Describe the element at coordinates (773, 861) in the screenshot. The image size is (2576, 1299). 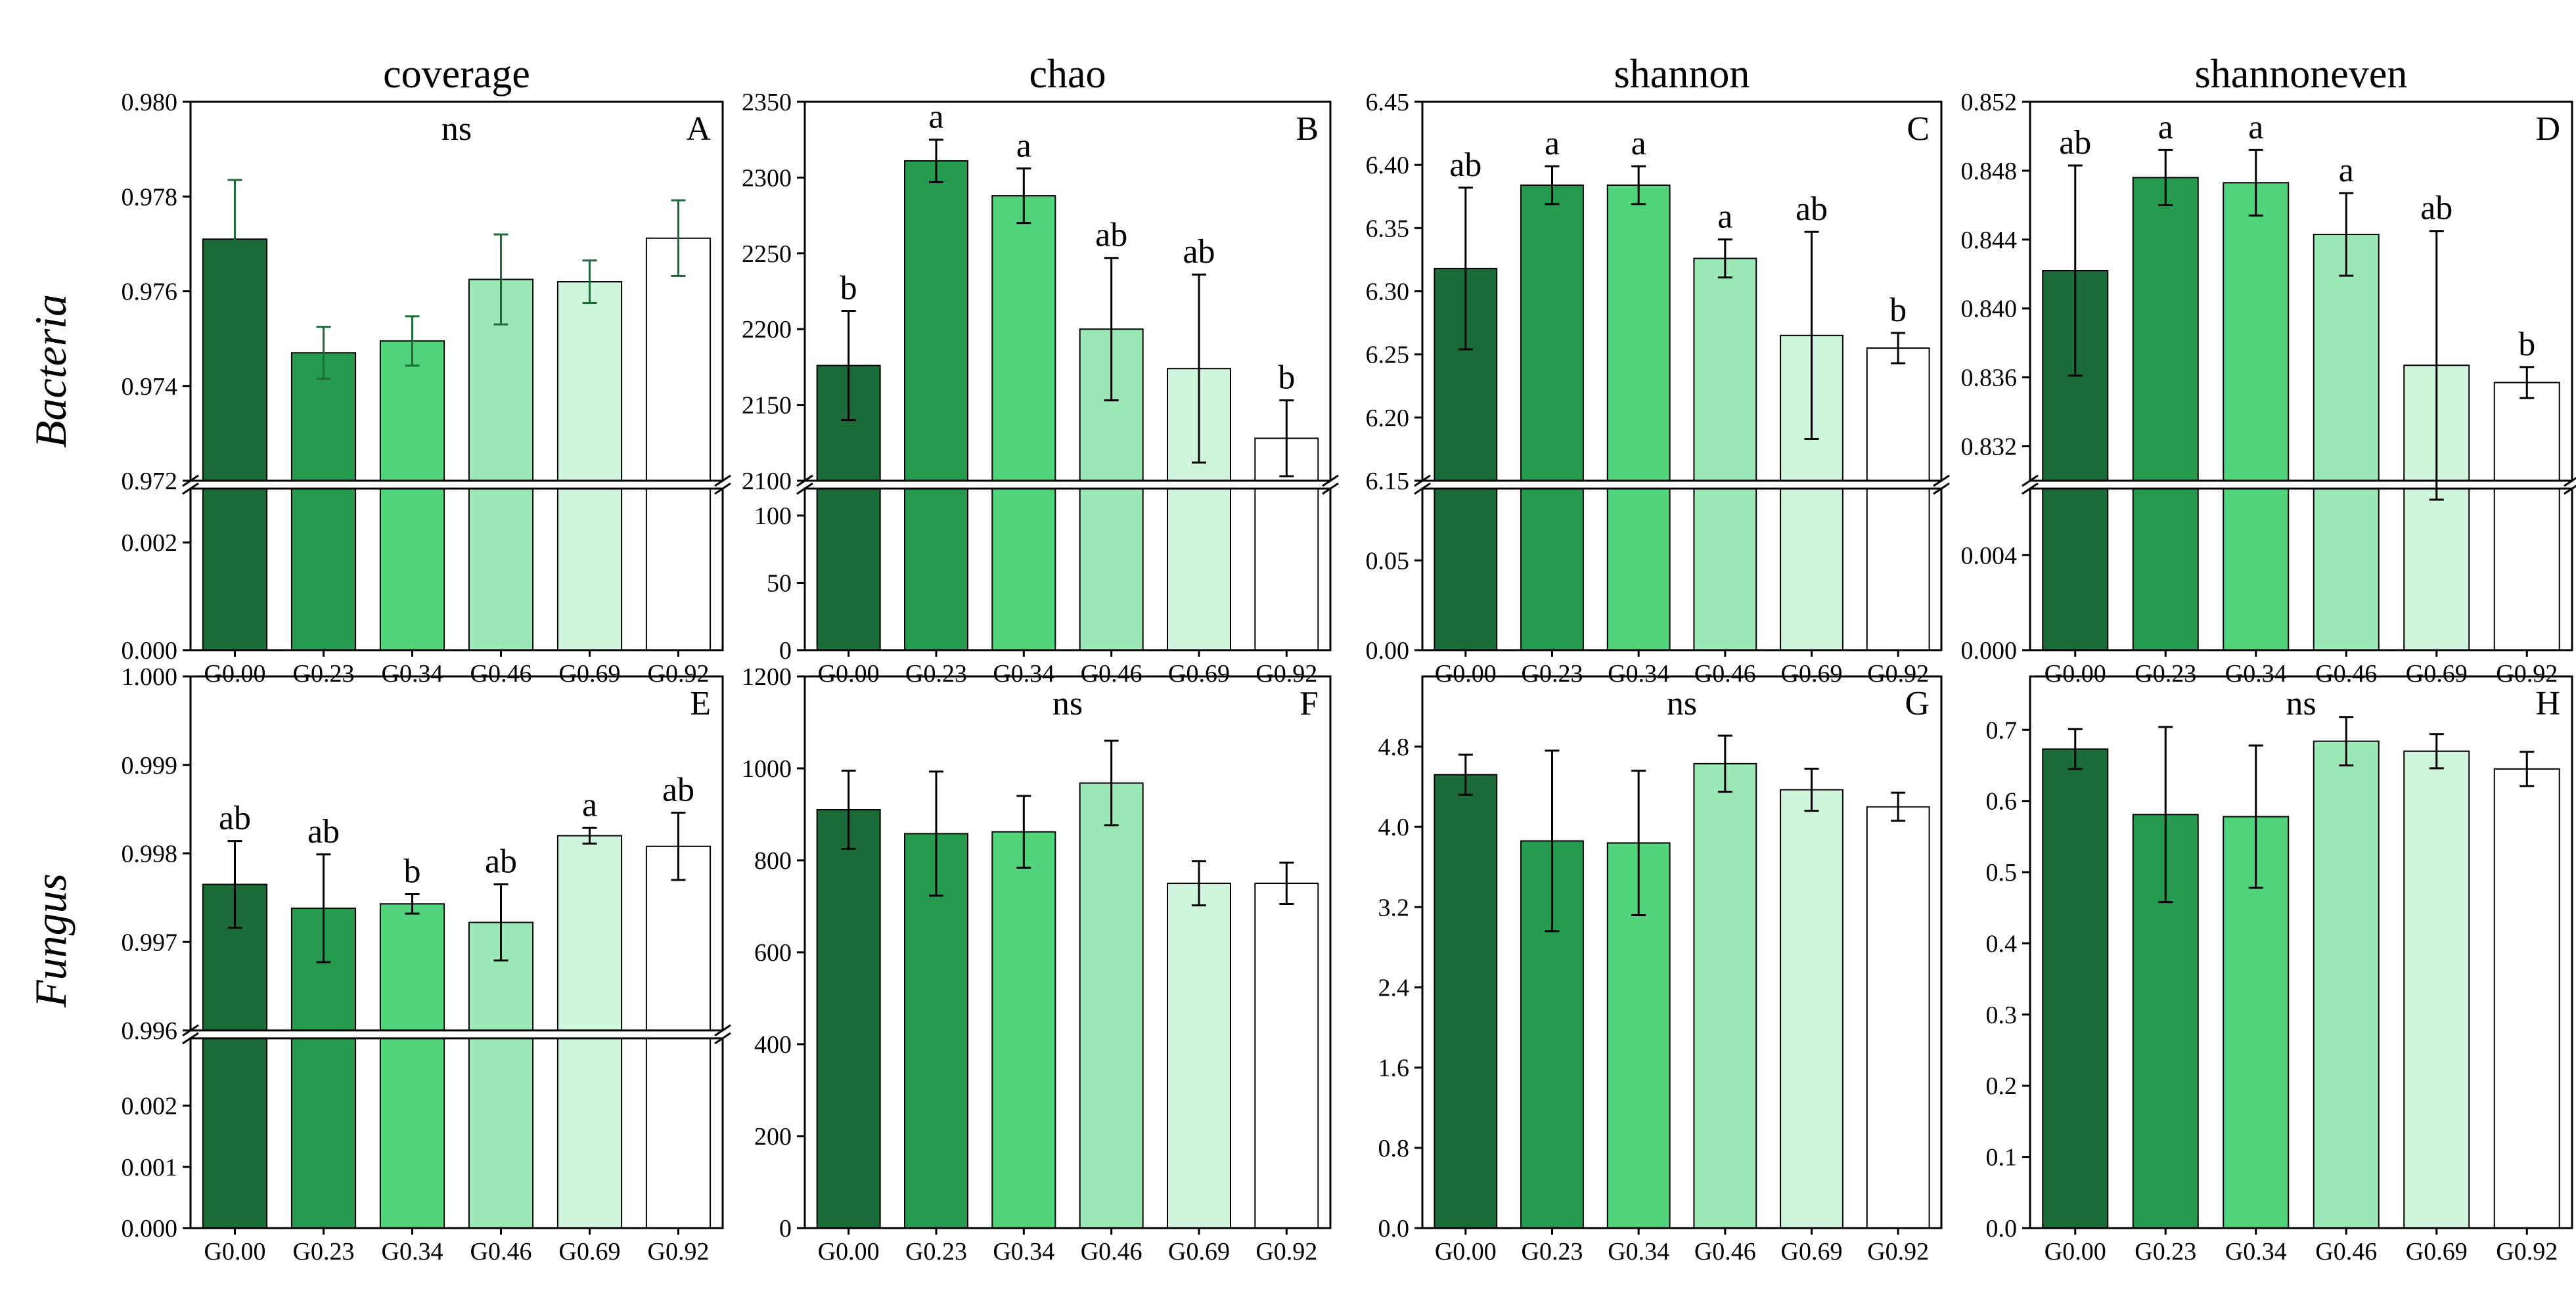
I see `y-tick-label: 800` at that location.